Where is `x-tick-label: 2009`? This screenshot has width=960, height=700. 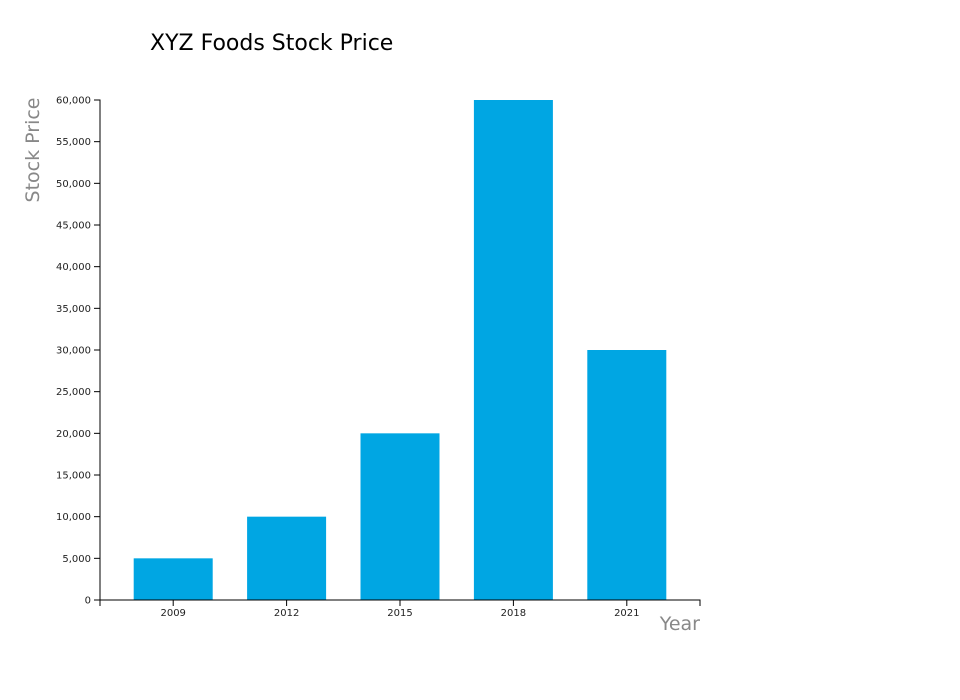 x-tick-label: 2009 is located at coordinates (172, 613).